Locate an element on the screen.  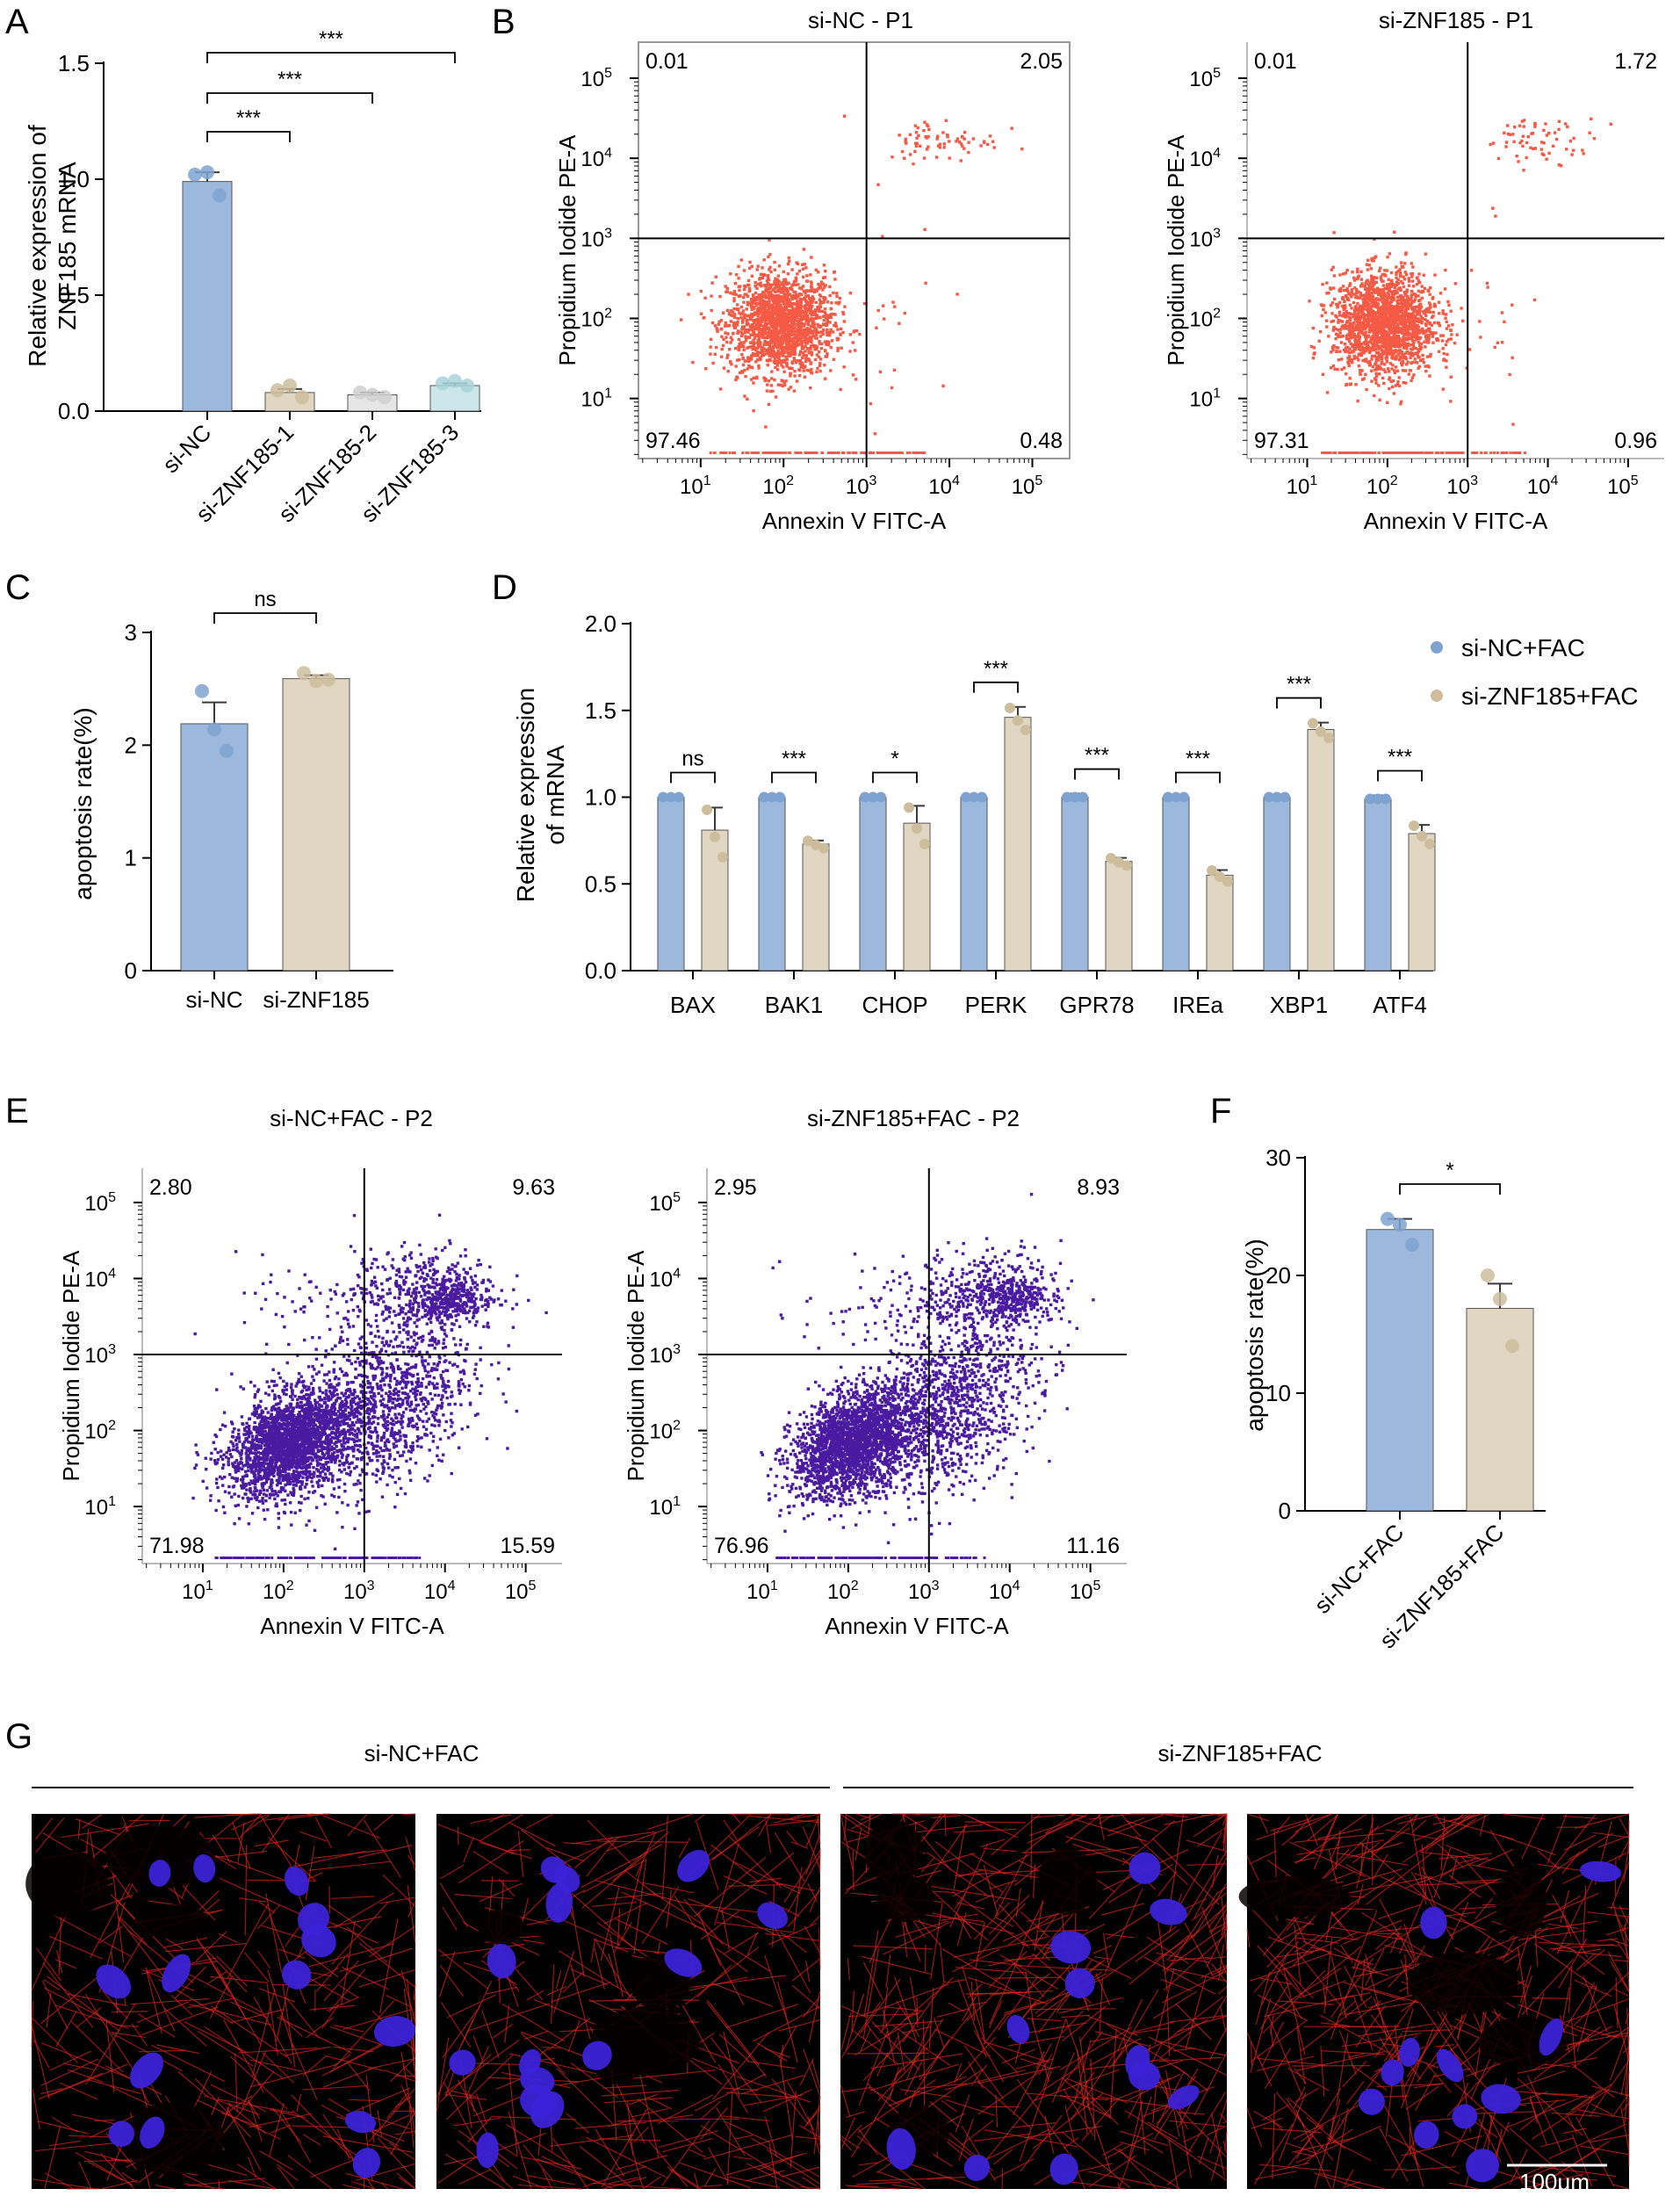
plot-title: si-NC+FAC - P2 is located at coordinates (351, 1118).